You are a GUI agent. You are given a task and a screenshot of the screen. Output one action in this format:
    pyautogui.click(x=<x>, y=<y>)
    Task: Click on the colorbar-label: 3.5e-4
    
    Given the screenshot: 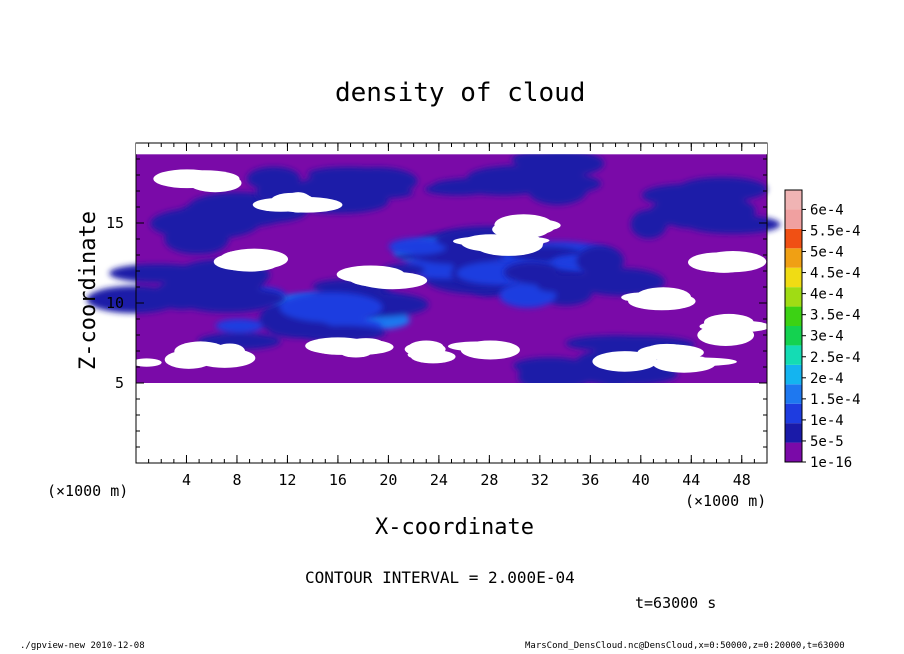 What is the action you would take?
    pyautogui.click(x=835, y=316)
    